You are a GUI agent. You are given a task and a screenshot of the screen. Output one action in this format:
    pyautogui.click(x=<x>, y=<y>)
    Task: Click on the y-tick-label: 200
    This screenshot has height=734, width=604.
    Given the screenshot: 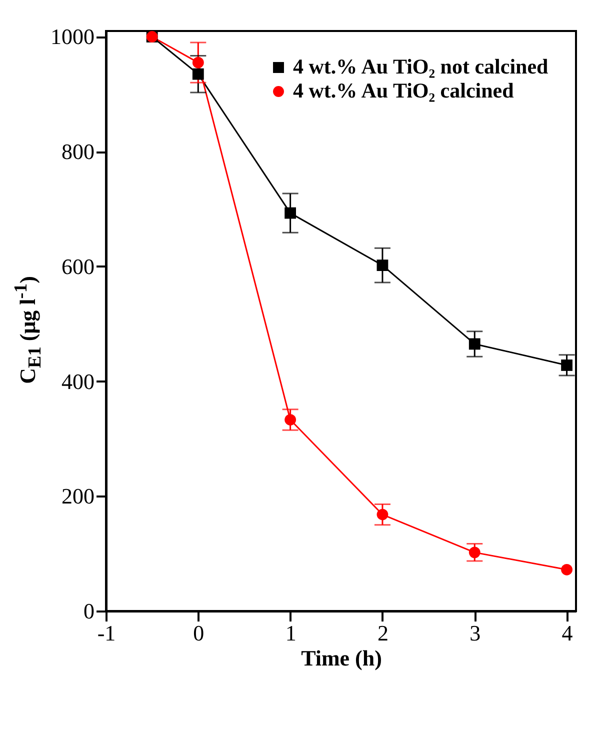 What is the action you would take?
    pyautogui.click(x=78, y=496)
    